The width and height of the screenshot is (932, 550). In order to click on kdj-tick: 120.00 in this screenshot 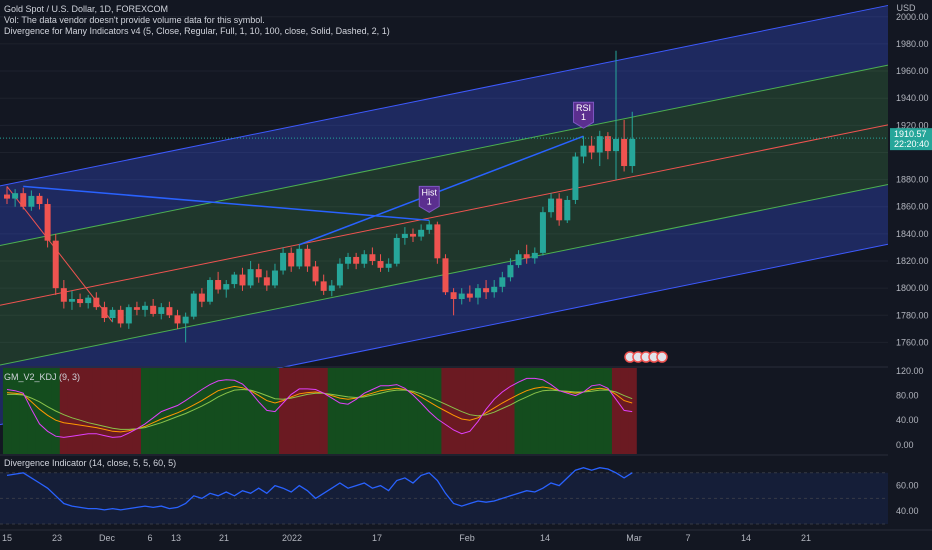, I will do `click(910, 371)`.